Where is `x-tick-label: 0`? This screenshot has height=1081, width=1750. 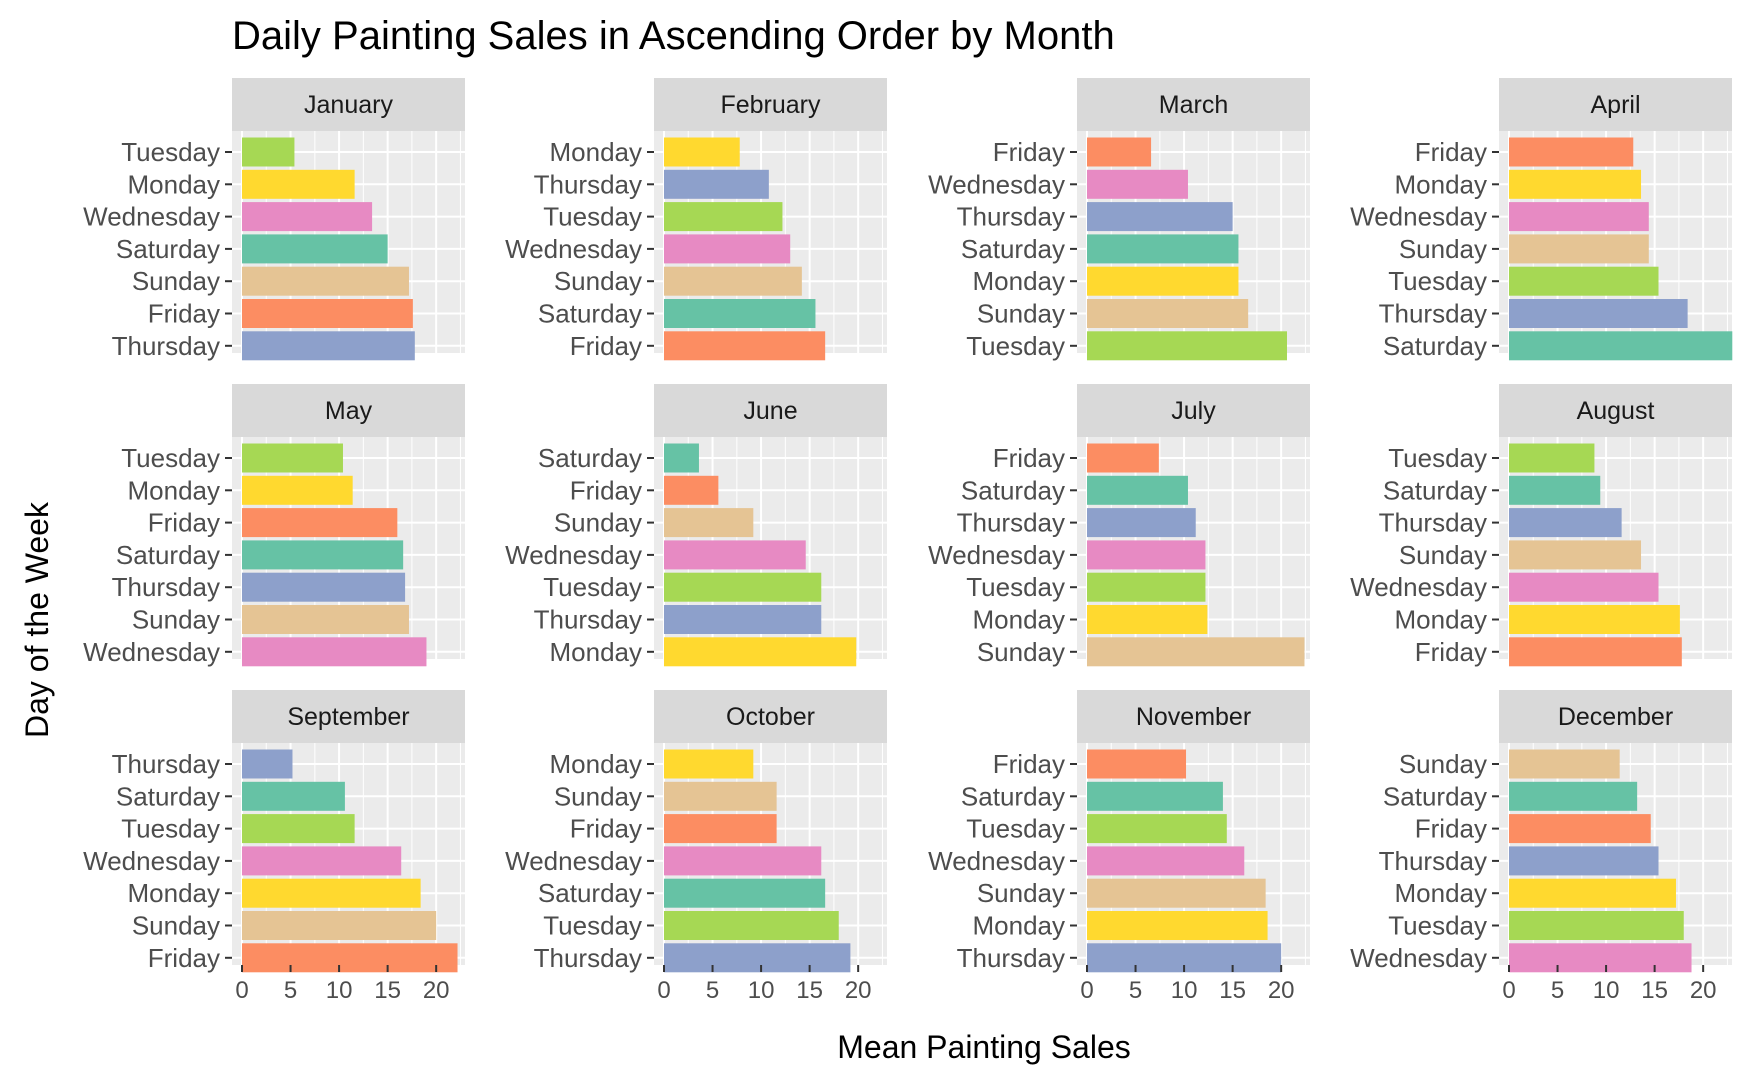 x-tick-label: 0 is located at coordinates (1508, 990).